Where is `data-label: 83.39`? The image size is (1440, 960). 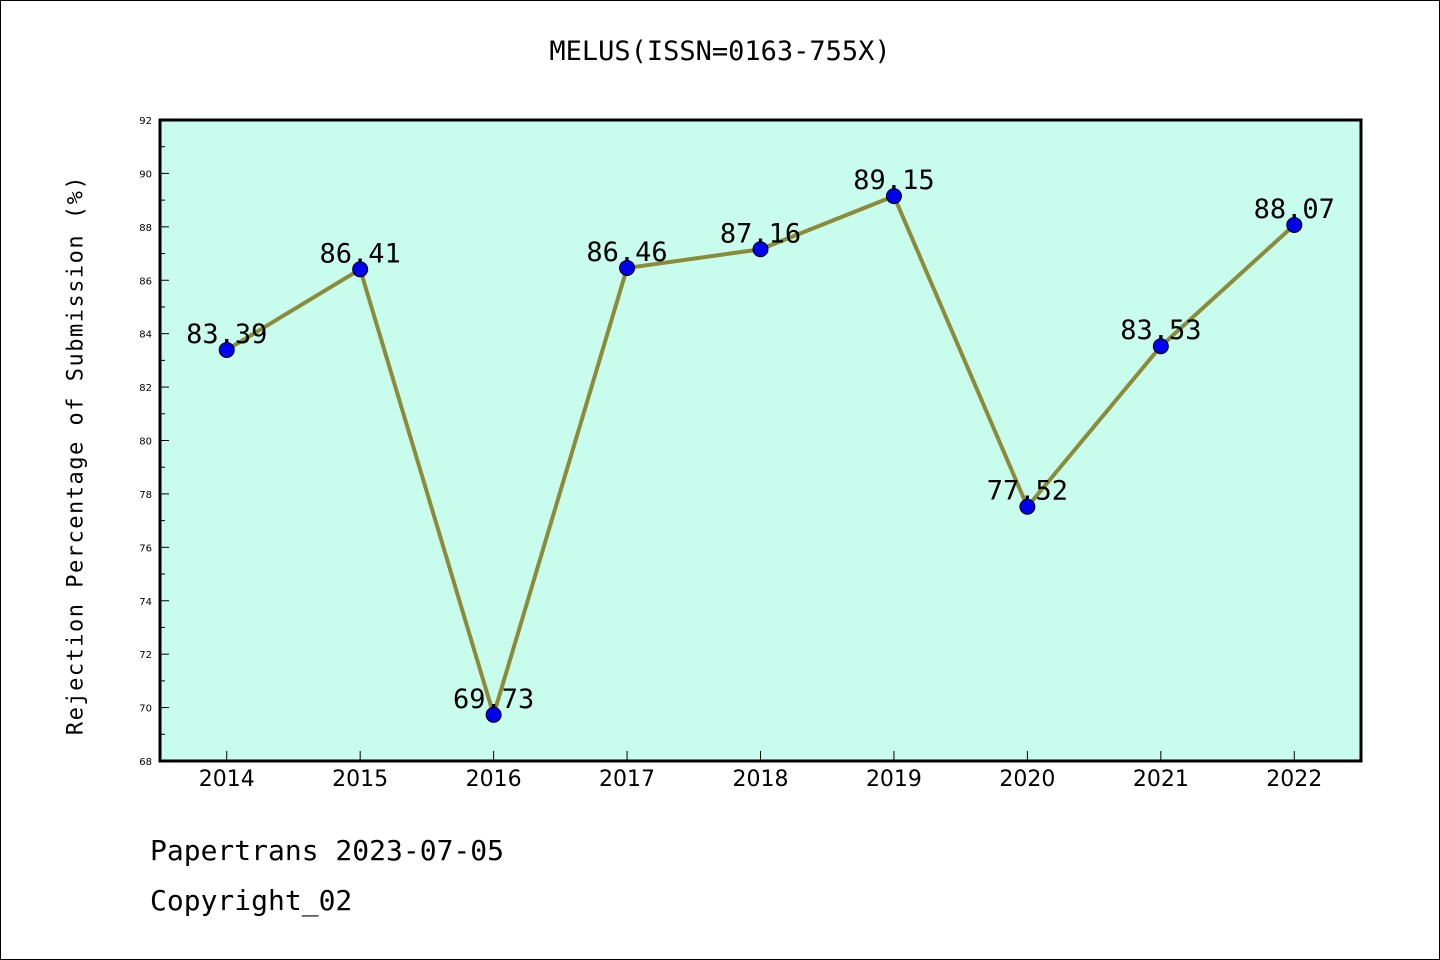 data-label: 83.39 is located at coordinates (226, 334).